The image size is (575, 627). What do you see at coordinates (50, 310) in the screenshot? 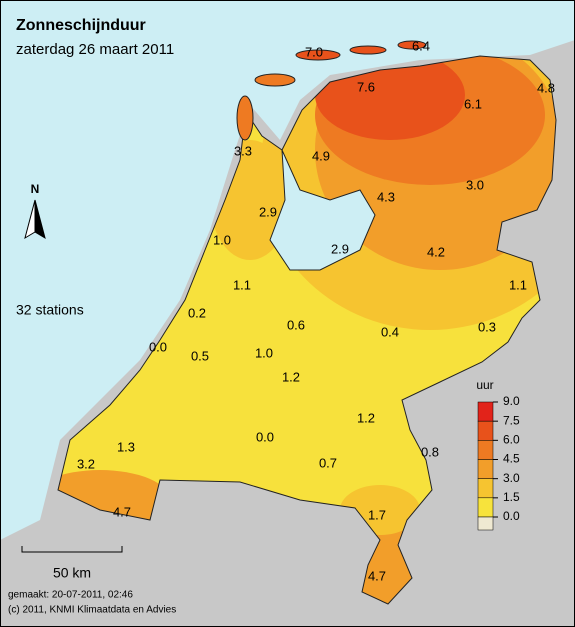
I see `station-count: 32 stations` at bounding box center [50, 310].